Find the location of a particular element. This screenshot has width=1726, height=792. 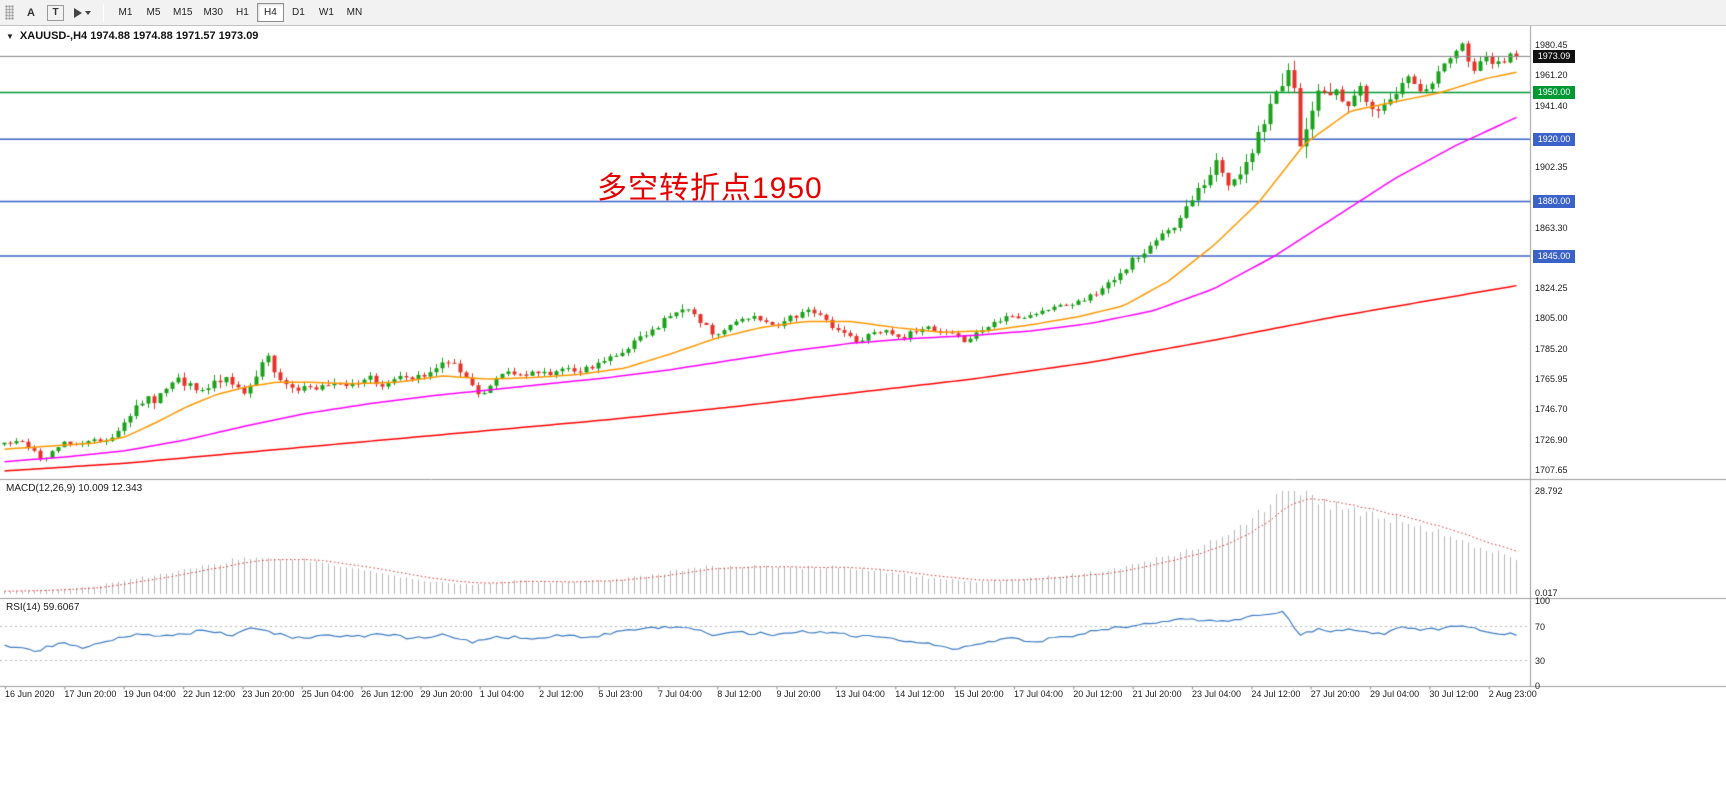

time-axis-label: 14 Jul 12:00 is located at coordinates (920, 694).